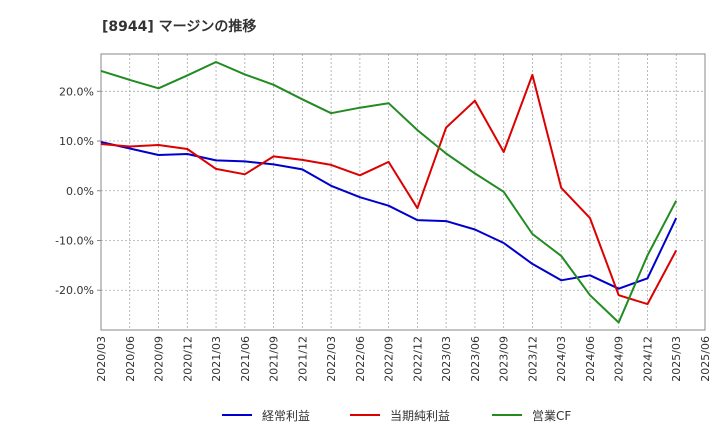  What do you see at coordinates (331, 359) in the screenshot?
I see `x-tick-label: 2022/03` at bounding box center [331, 359].